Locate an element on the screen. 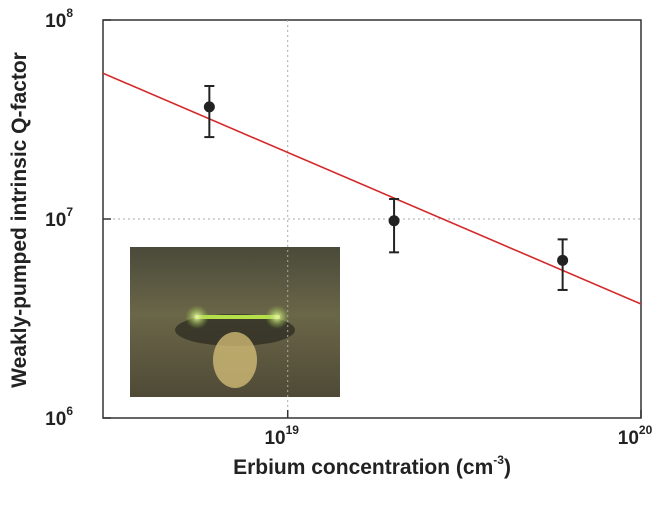  y-tick-label: 10⁶ is located at coordinates (59, 417).